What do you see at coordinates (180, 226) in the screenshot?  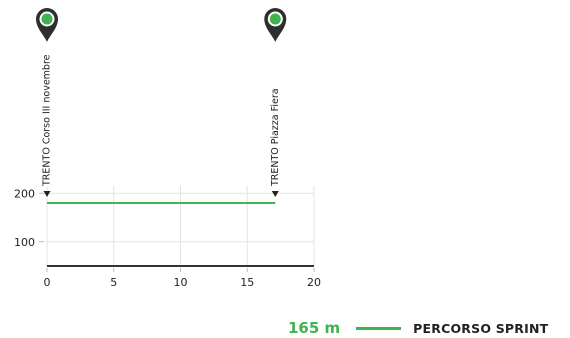 I see `grid` at bounding box center [180, 226].